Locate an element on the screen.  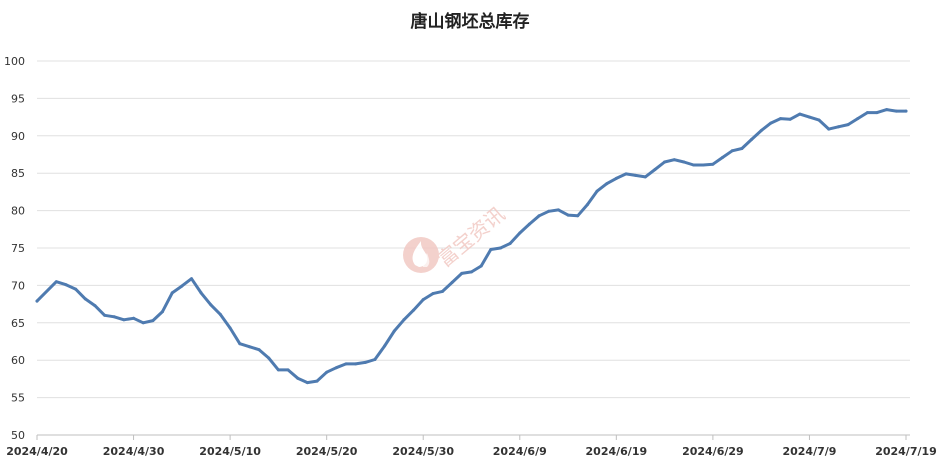
x-tick-label: 2024/5/10 is located at coordinates (230, 451).